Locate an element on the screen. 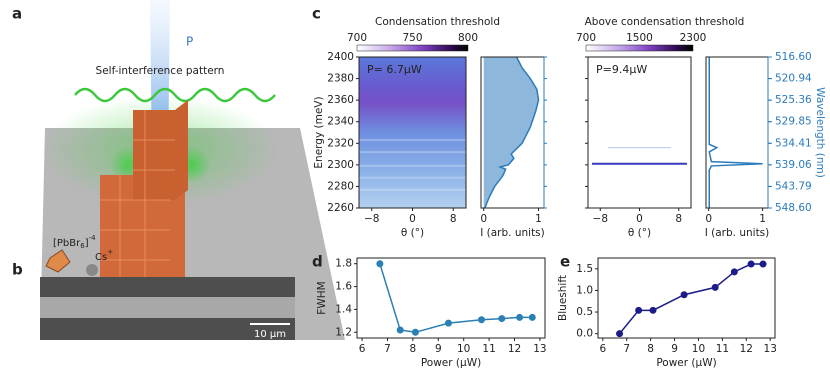  ion: [PbBr is located at coordinates (67, 243).